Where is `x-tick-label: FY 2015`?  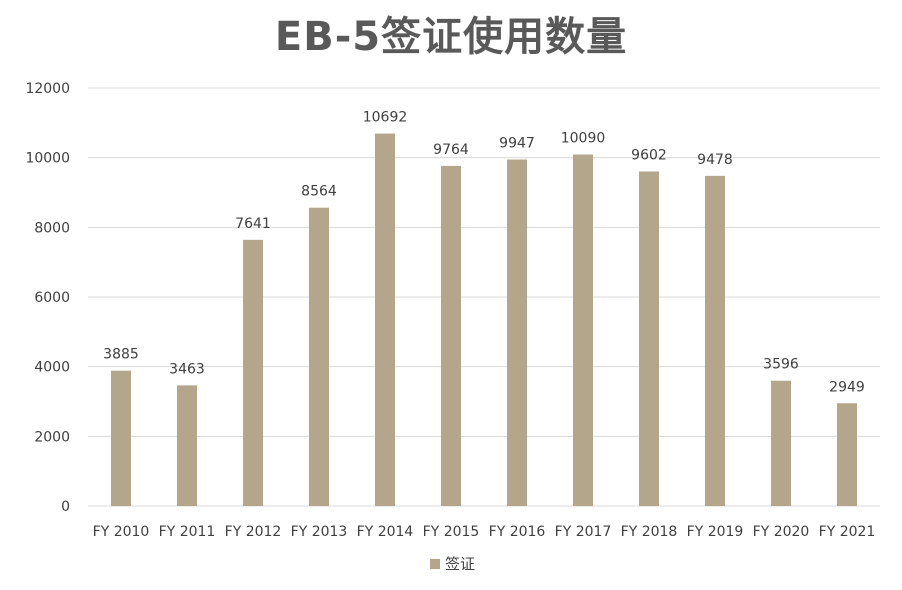 x-tick-label: FY 2015 is located at coordinates (451, 532).